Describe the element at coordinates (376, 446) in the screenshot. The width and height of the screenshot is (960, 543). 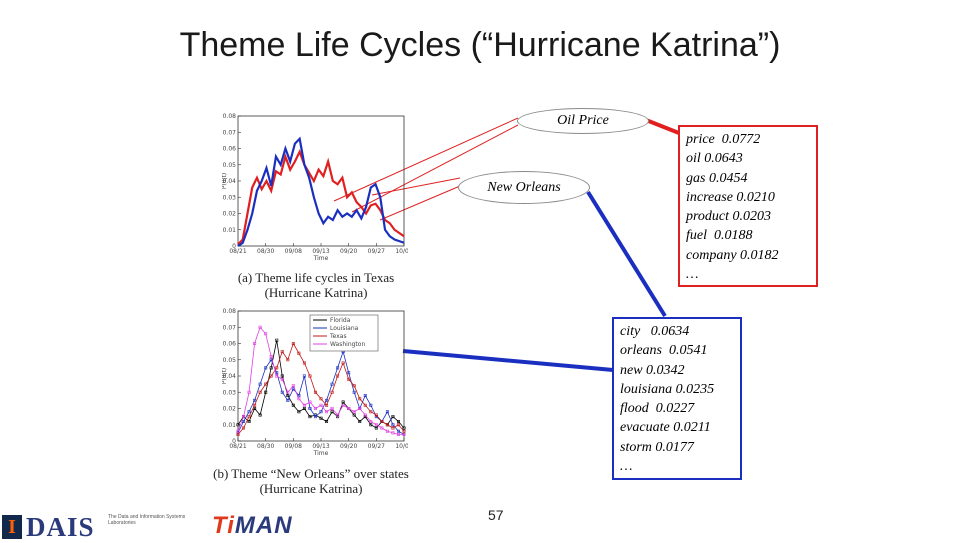
I see `x-tick-label: 09/27` at that location.